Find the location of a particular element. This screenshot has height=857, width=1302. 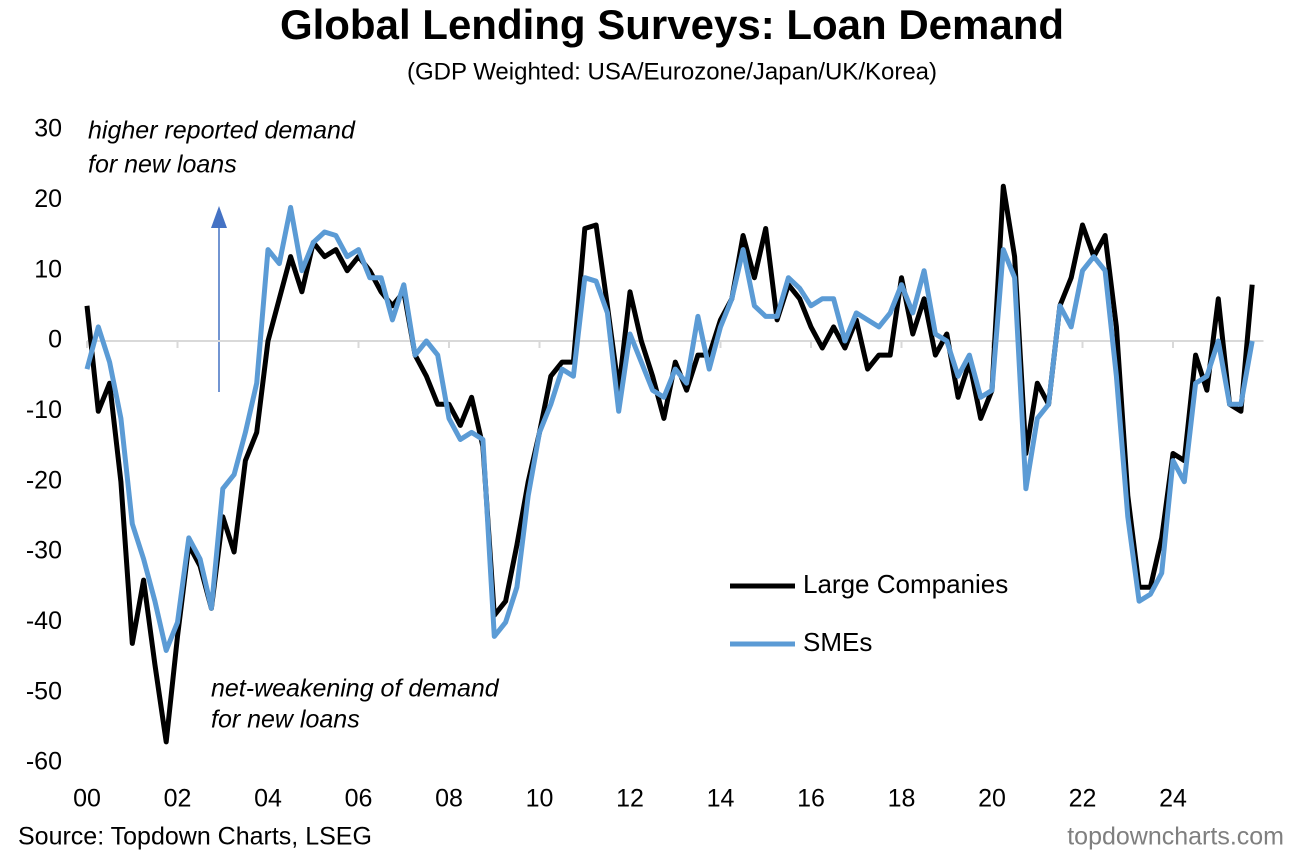

x-tick-label: 24 is located at coordinates (1173, 799).